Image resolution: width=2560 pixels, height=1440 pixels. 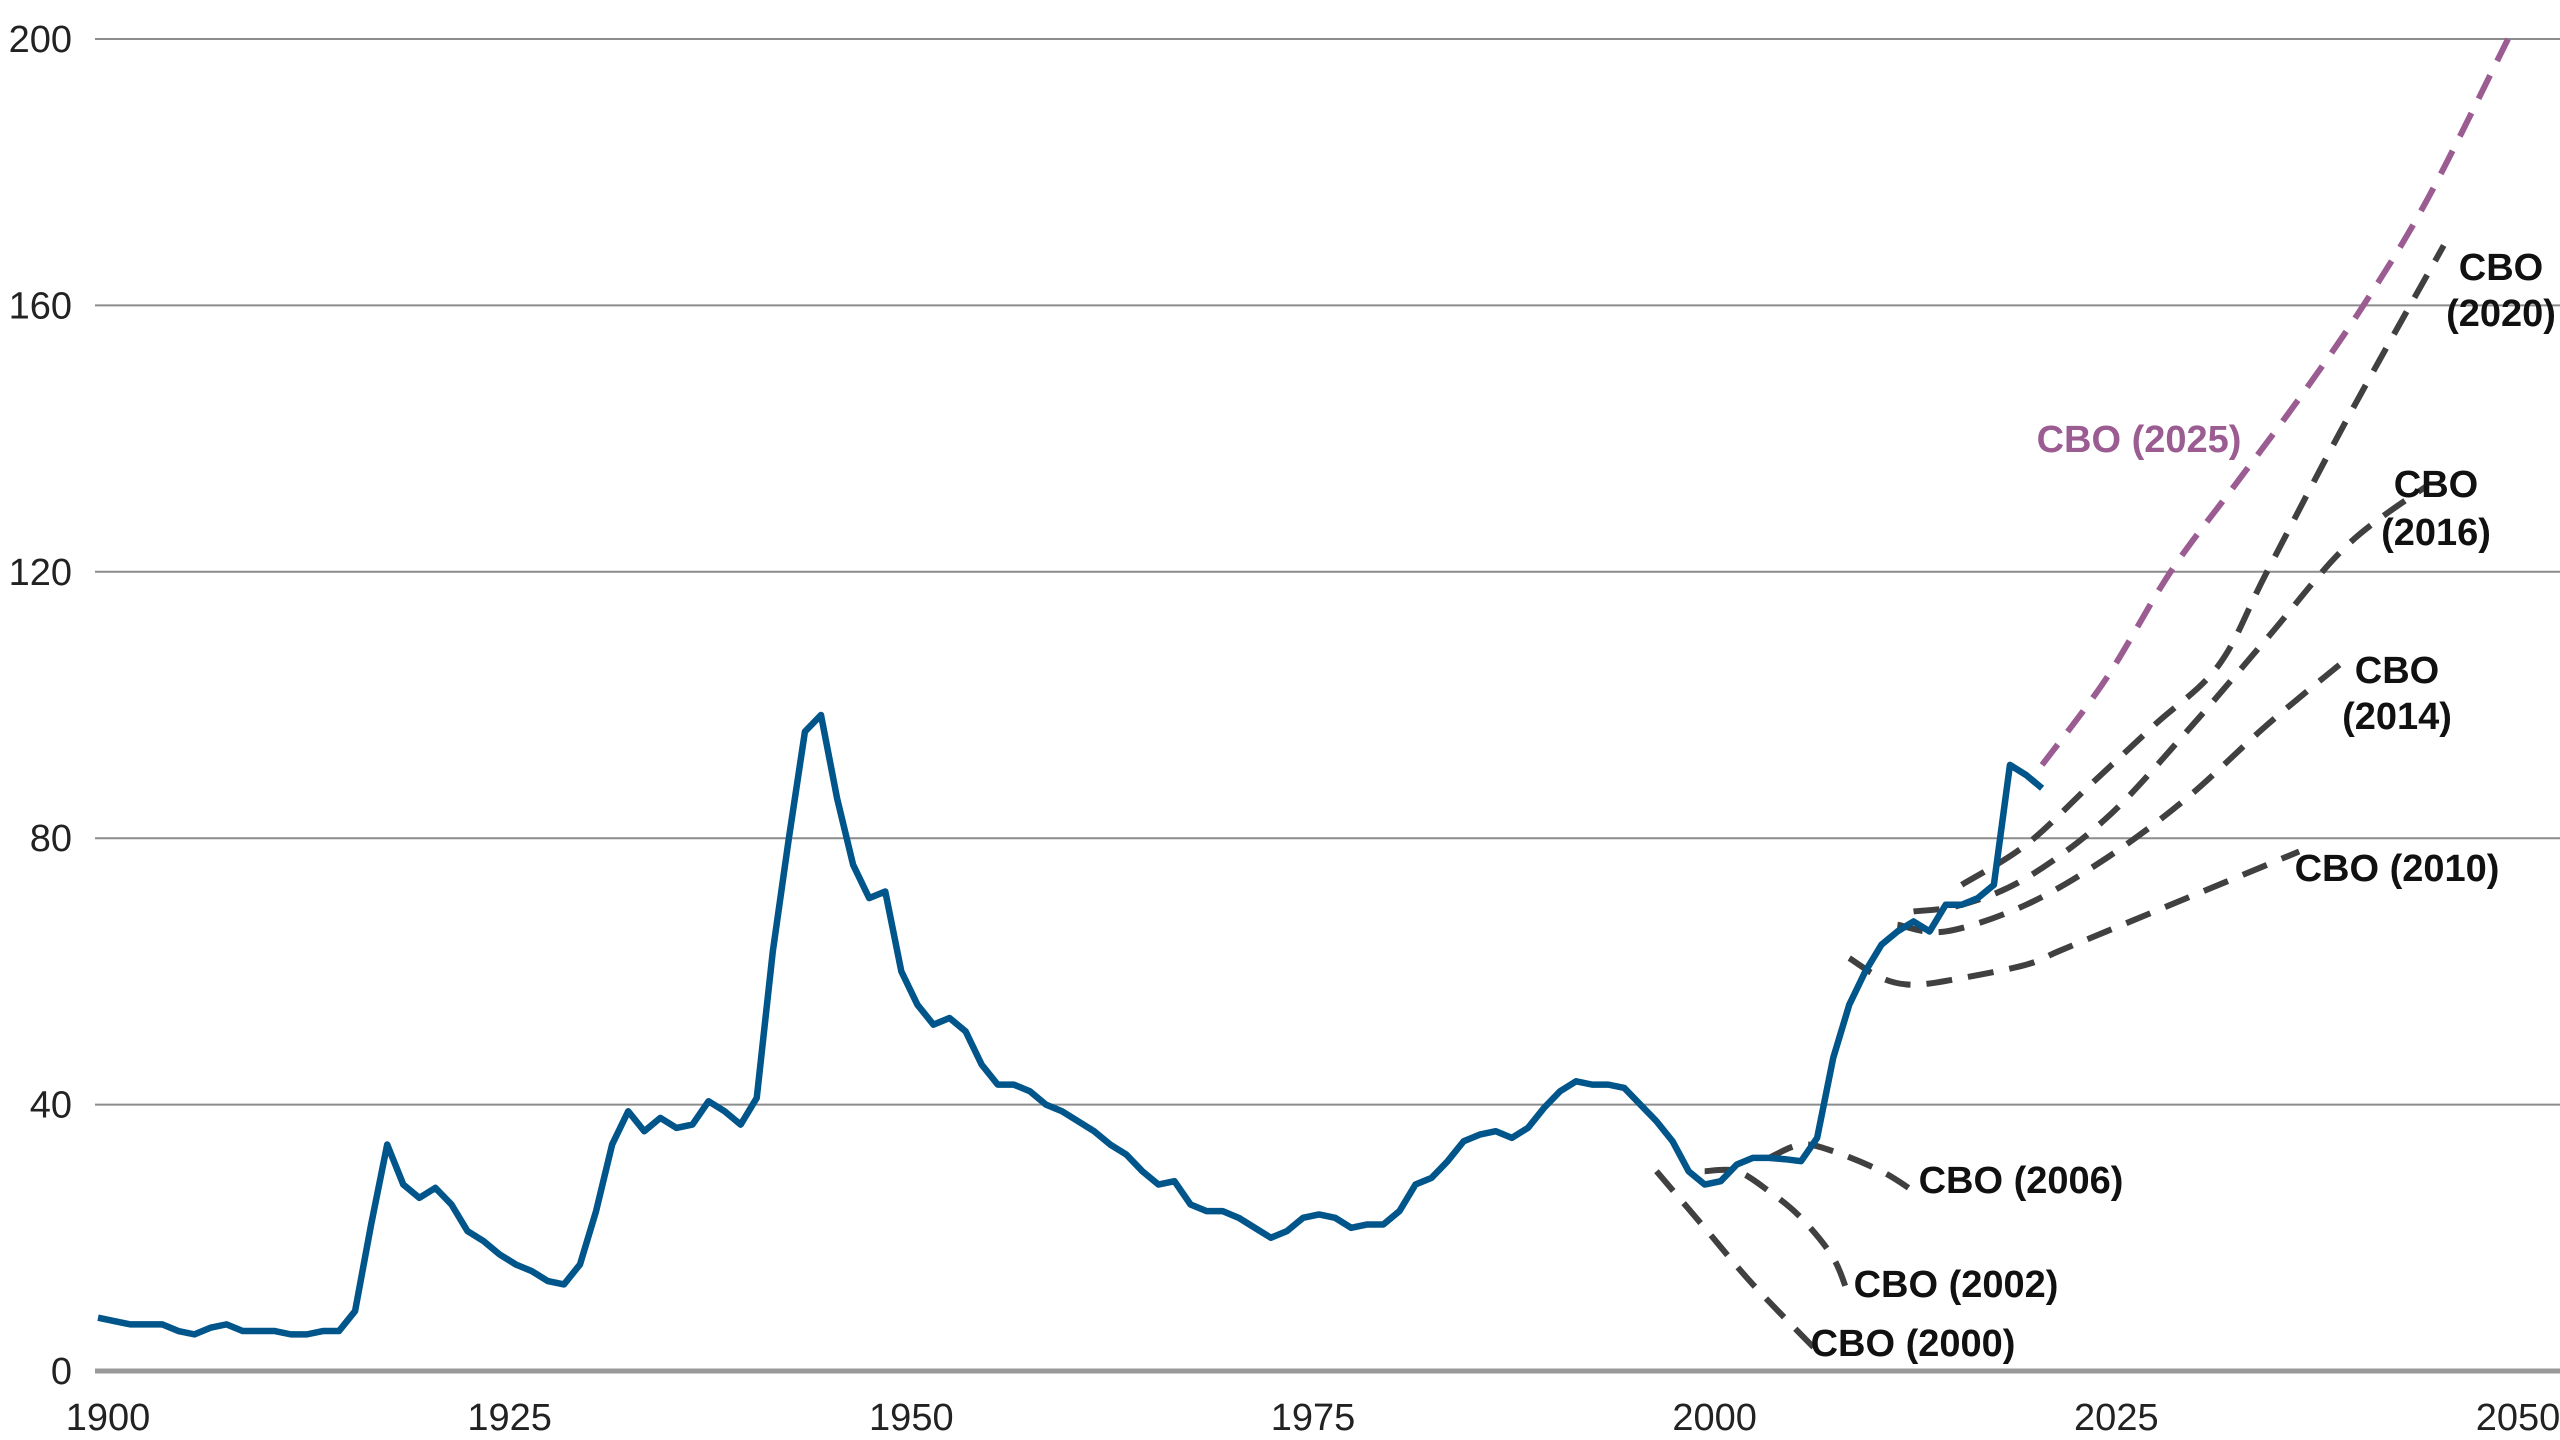 I want to click on y-tick-label: 200, so click(x=40, y=40).